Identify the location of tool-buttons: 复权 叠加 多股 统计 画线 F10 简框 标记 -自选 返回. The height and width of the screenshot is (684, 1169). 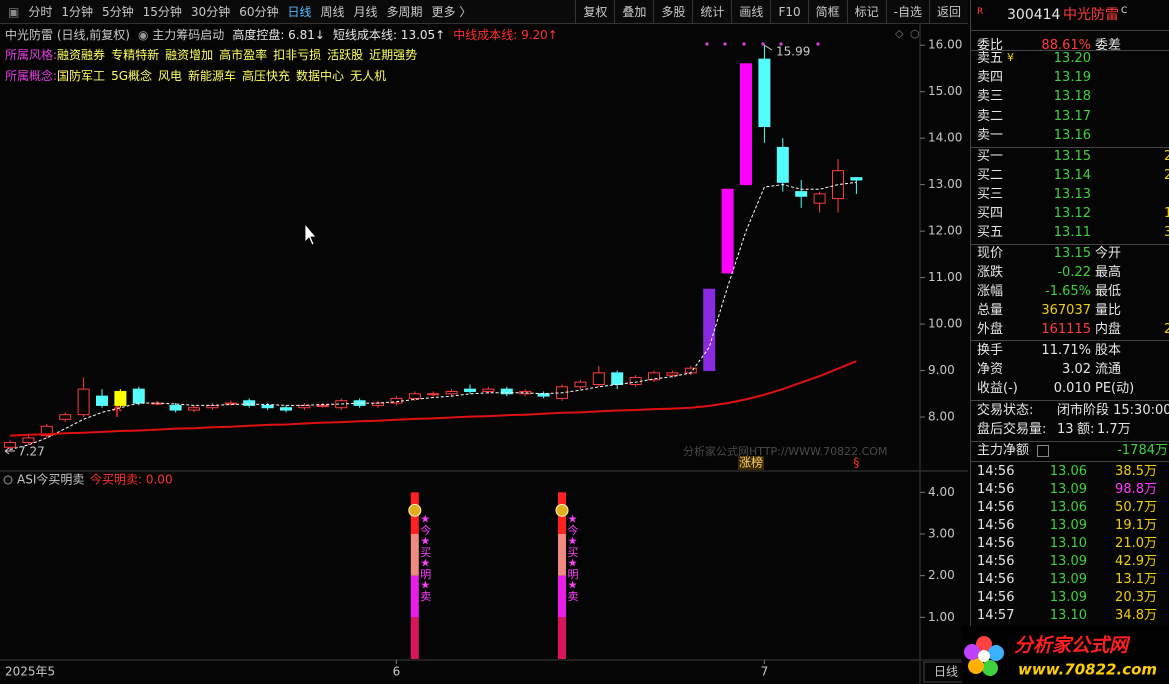
(771, 11).